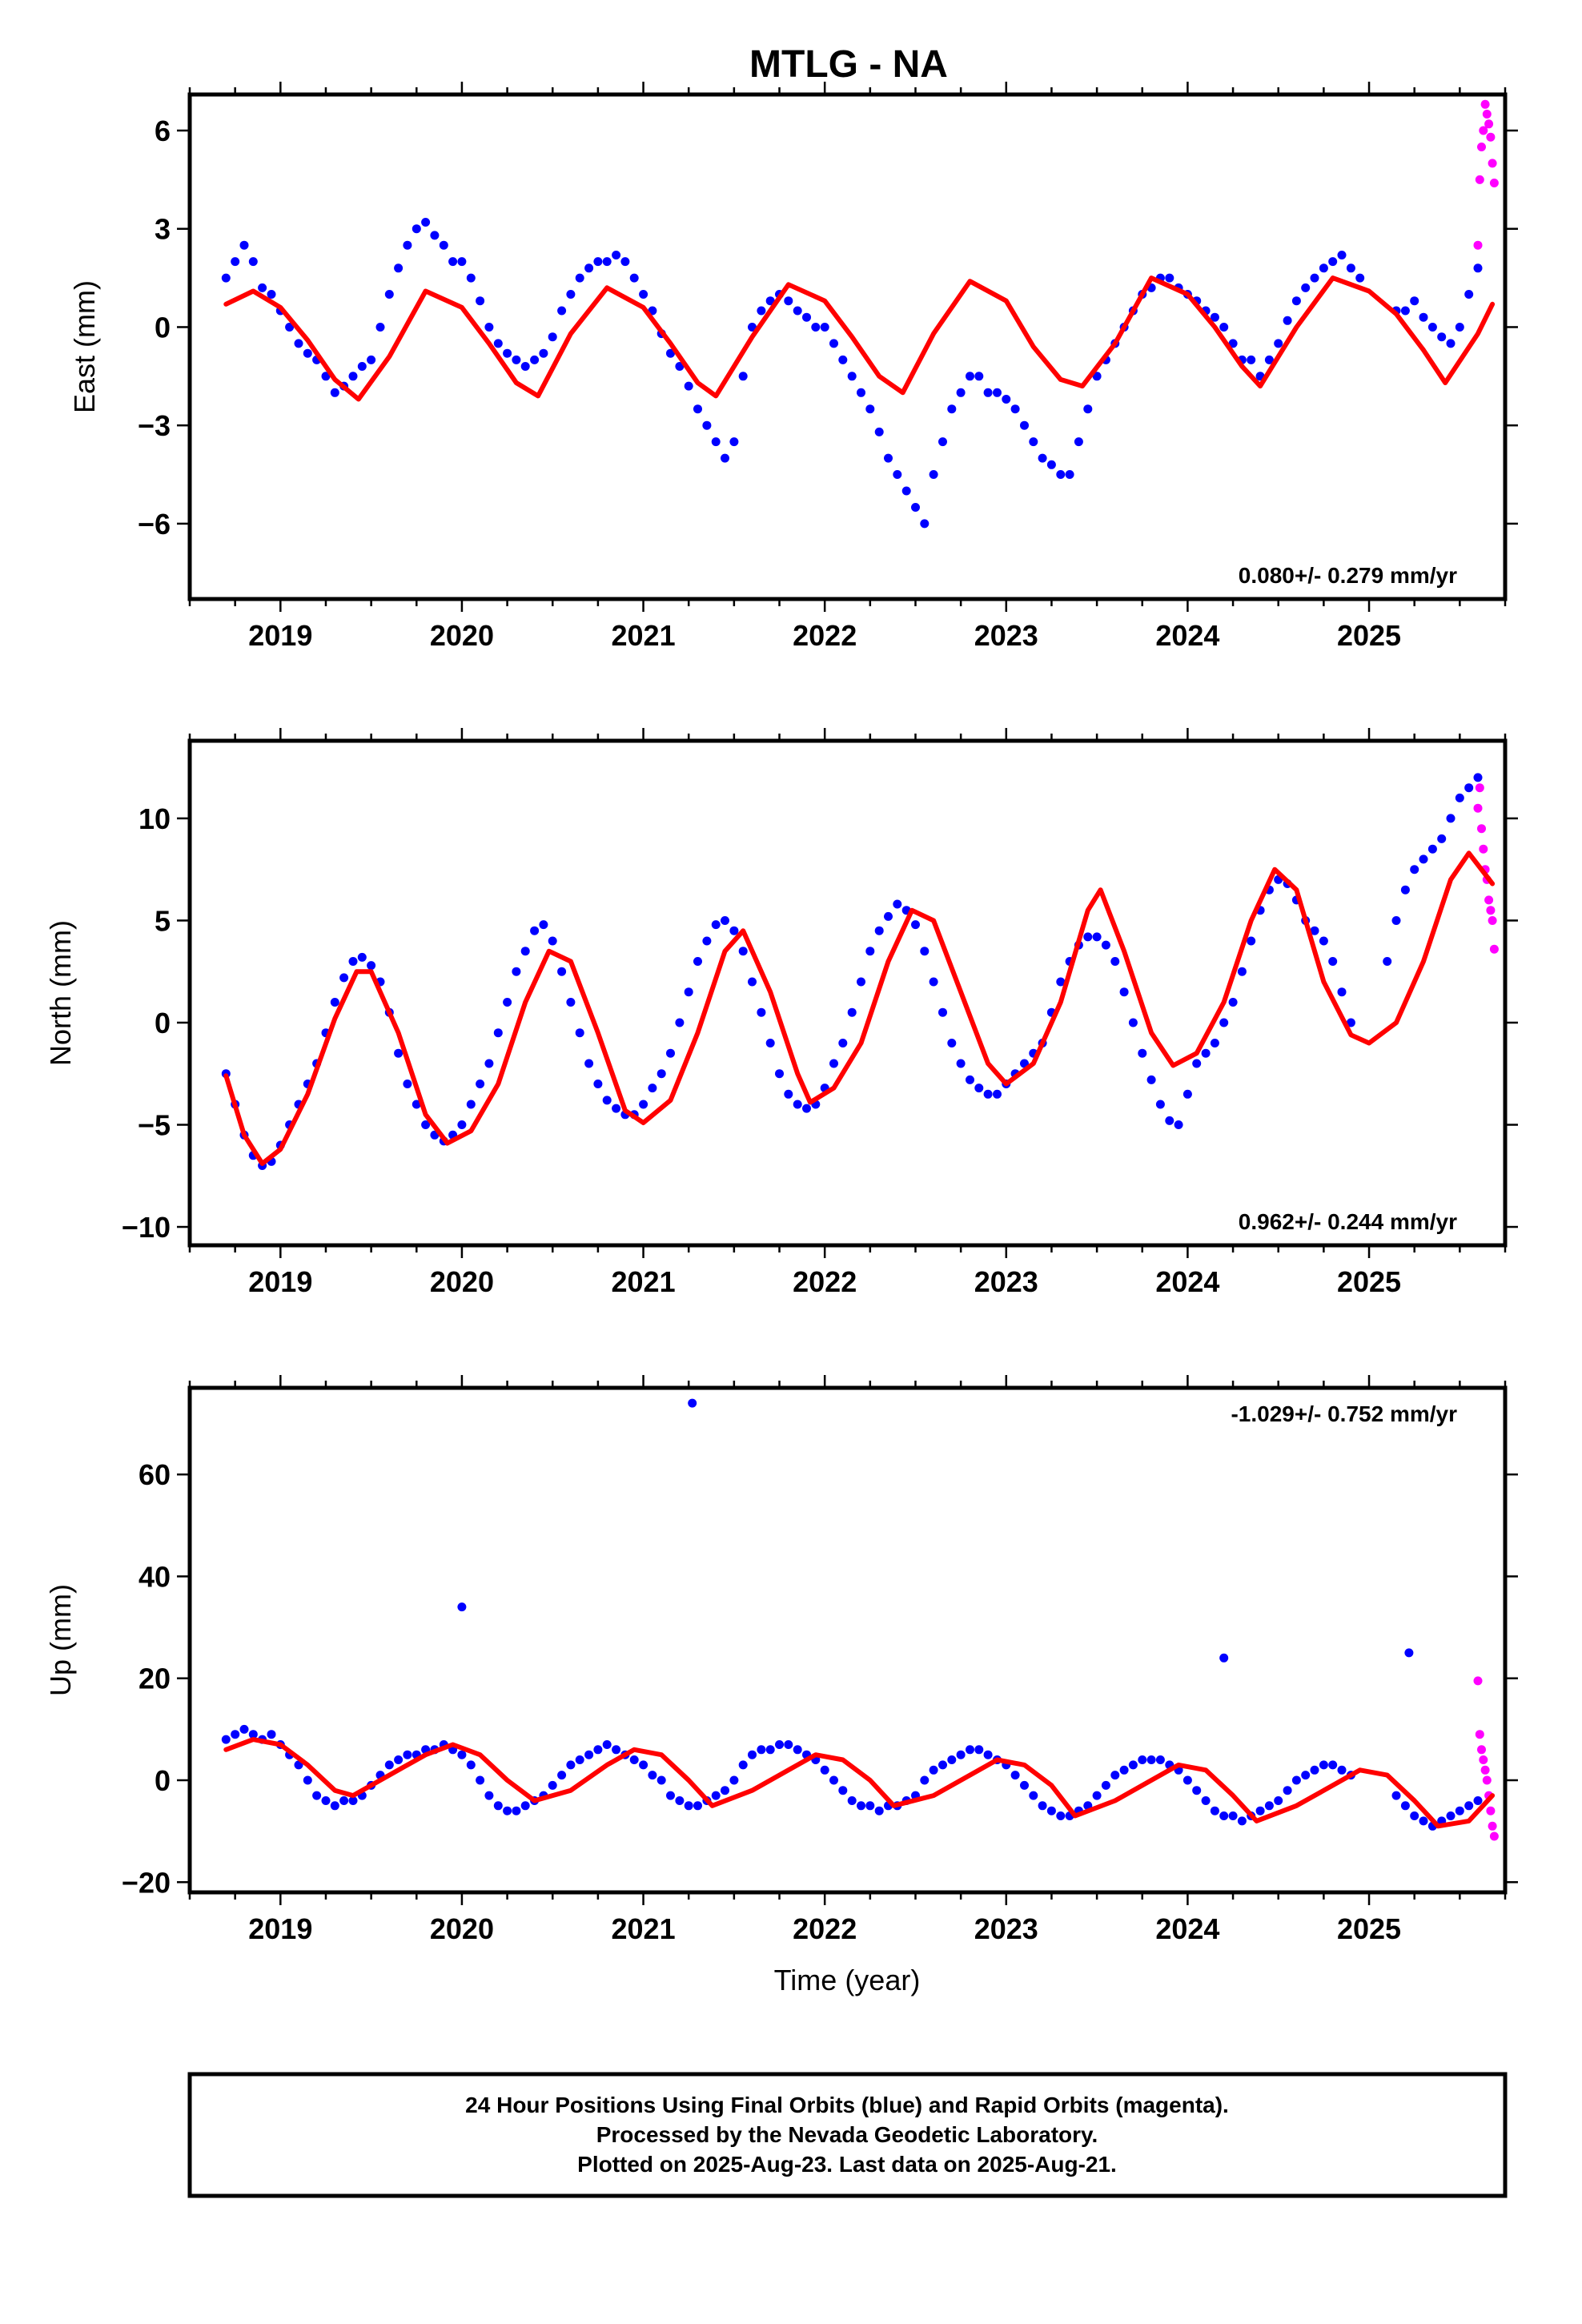  I want to click on north-rapid-orbit-point, so click(1481, 829).